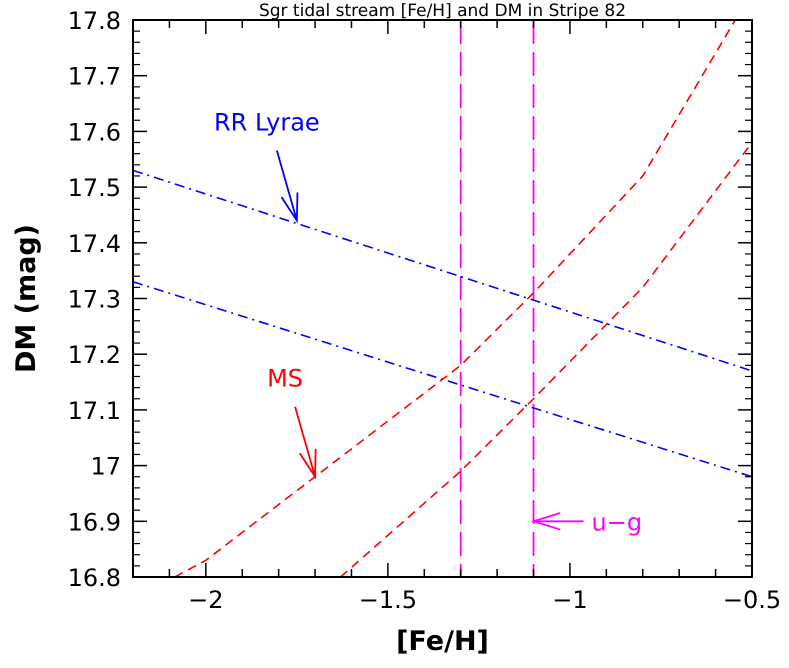 This screenshot has width=789, height=668. Describe the element at coordinates (94, 132) in the screenshot. I see `y-tick-label: 17.6` at that location.